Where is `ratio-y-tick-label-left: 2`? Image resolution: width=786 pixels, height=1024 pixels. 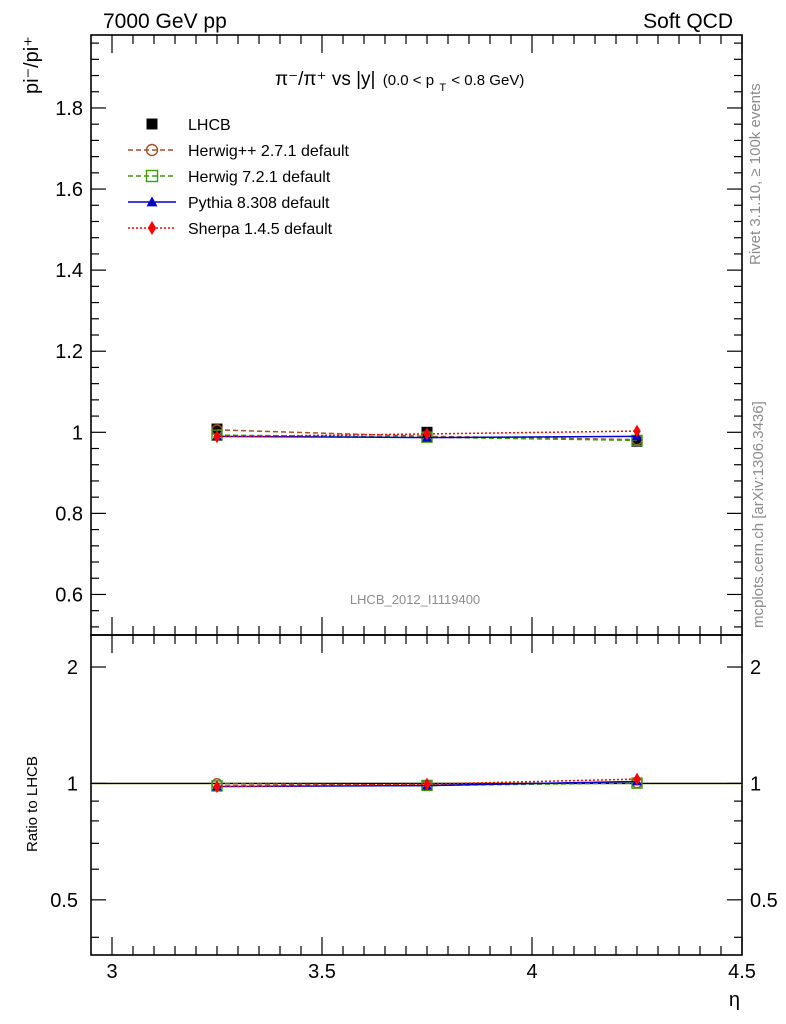
ratio-y-tick-label-left: 2 is located at coordinates (72, 668).